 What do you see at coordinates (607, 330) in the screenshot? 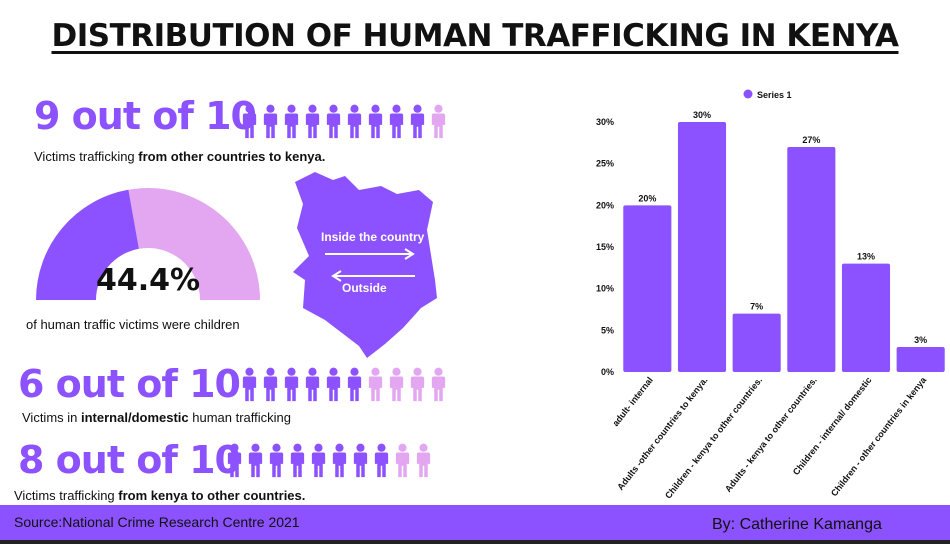
I see `y-tick-label: 5%` at bounding box center [607, 330].